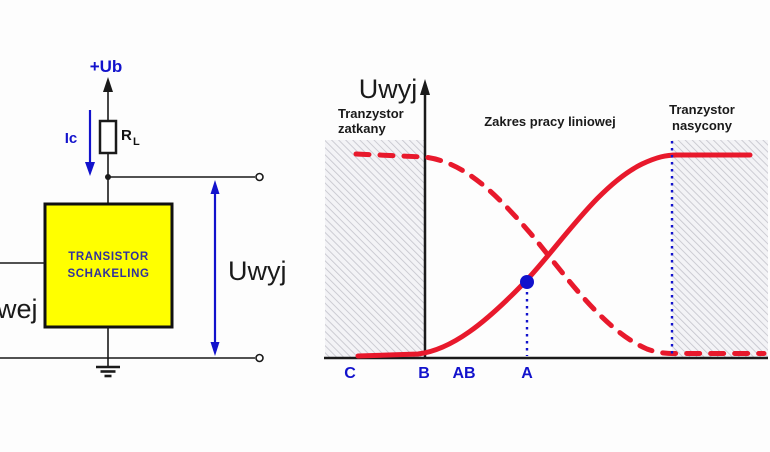  I want to click on tick-label-c: C, so click(350, 373).